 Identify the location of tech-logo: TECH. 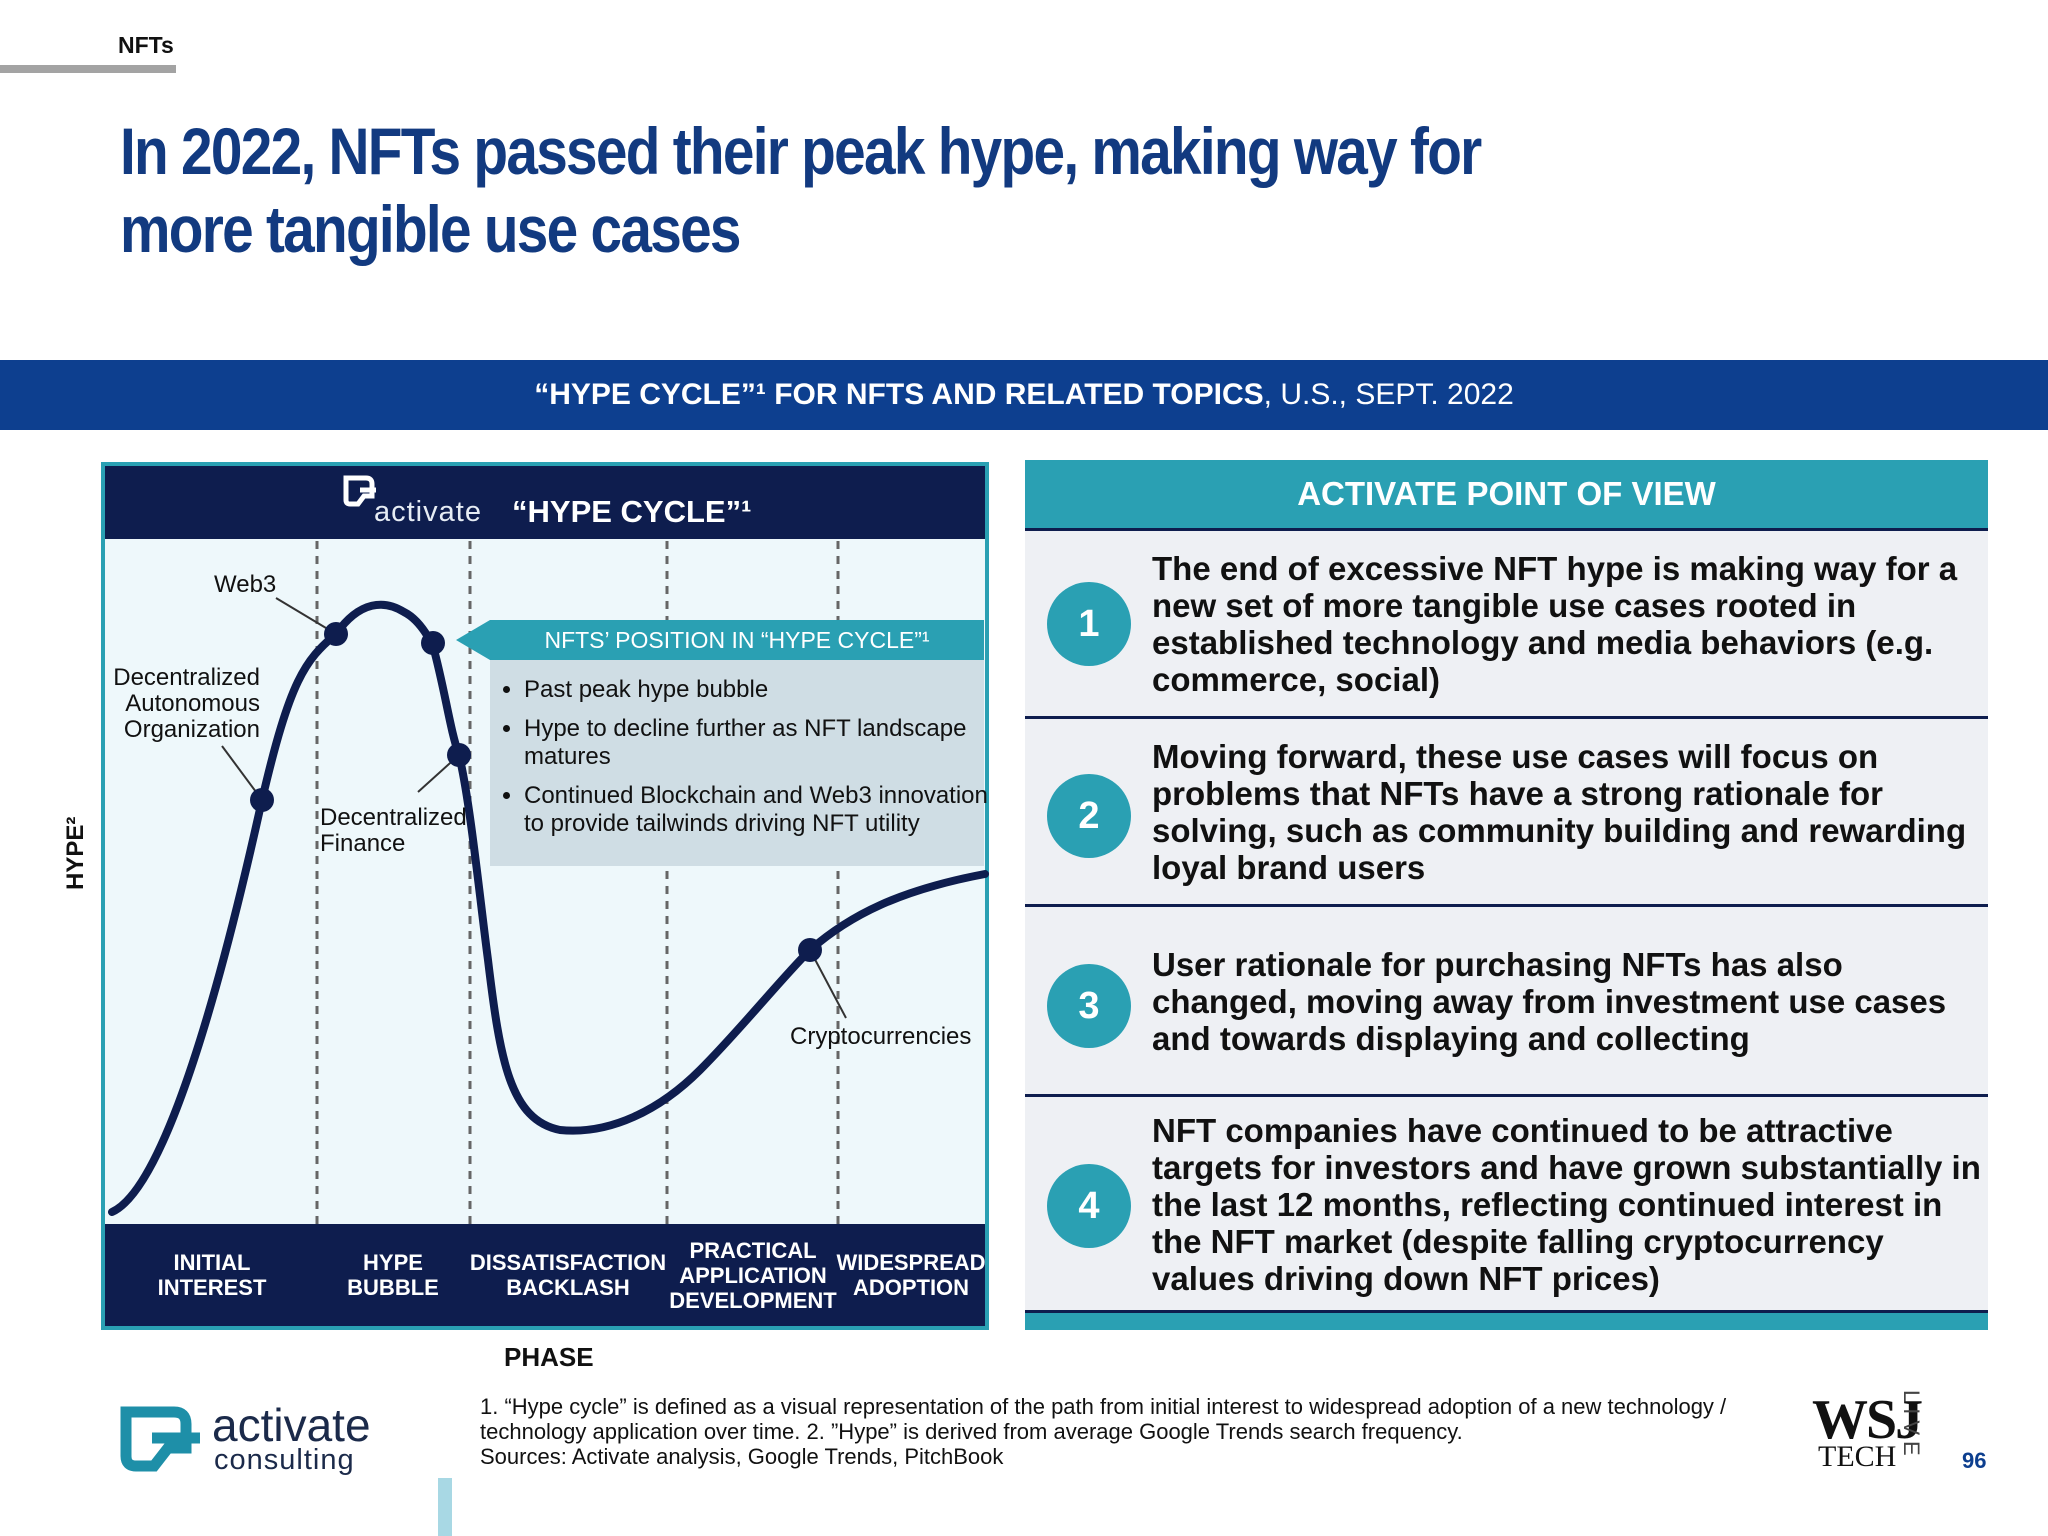
(1857, 1456).